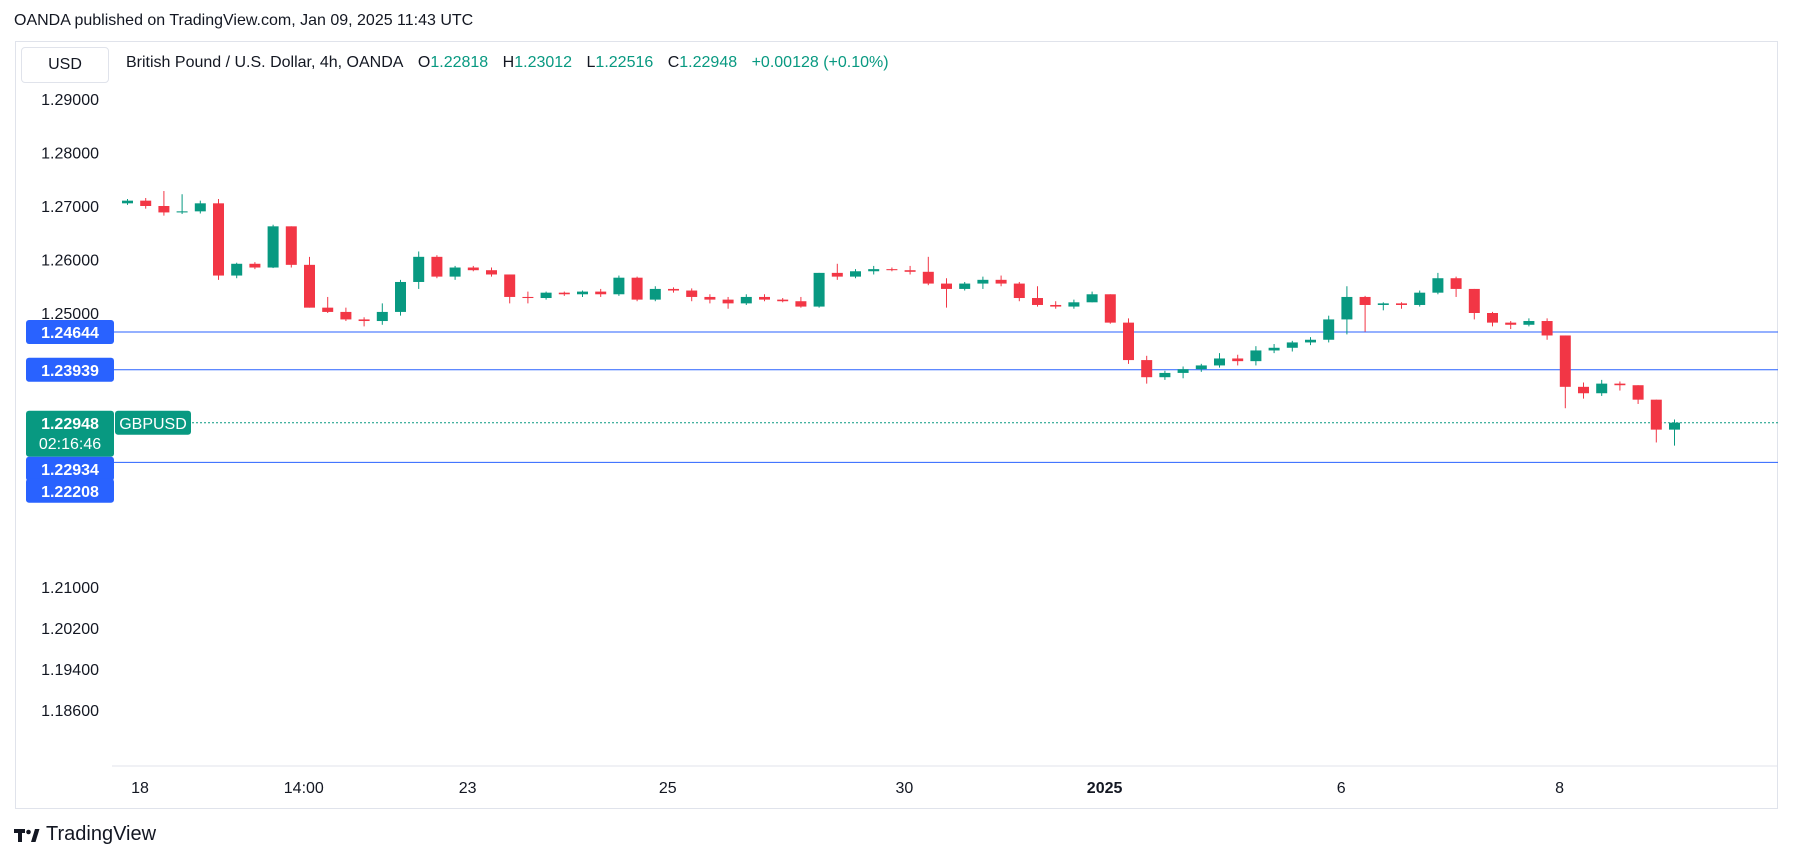 This screenshot has width=1793, height=861. I want to click on current-price-tag: 1.22948, so click(70, 424).